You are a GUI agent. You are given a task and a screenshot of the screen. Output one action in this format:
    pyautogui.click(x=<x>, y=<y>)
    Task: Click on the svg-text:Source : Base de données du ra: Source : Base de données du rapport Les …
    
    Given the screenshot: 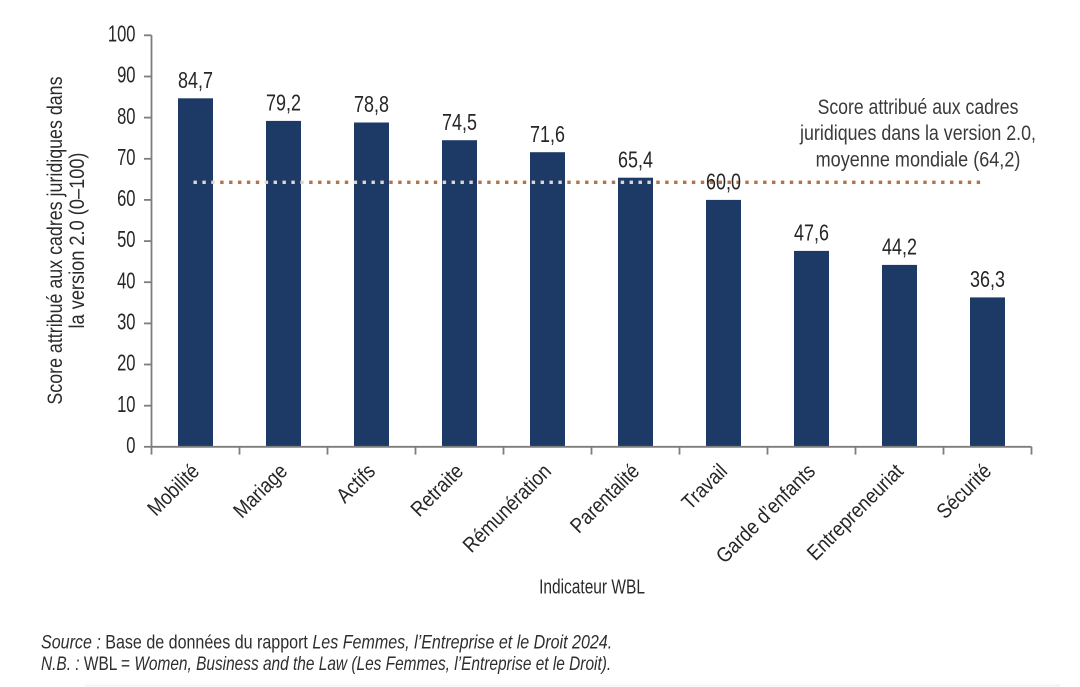 What is the action you would take?
    pyautogui.click(x=326, y=642)
    